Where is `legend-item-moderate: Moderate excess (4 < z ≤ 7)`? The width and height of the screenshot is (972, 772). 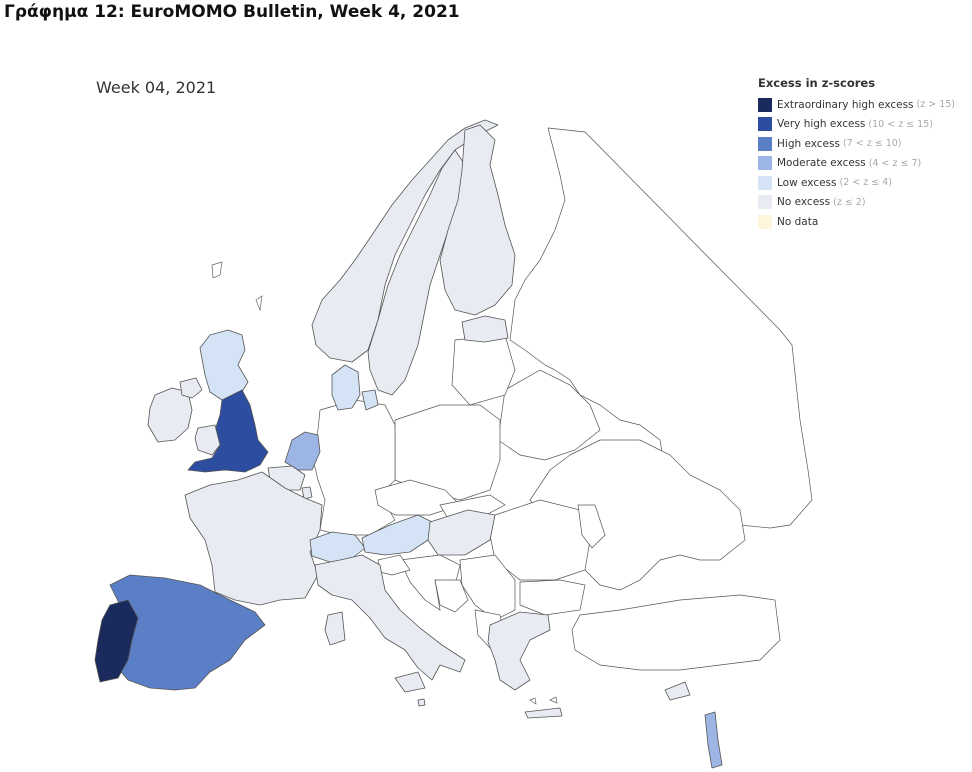
legend-item-moderate: Moderate excess (4 < z ≤ 7) is located at coordinates (856, 164).